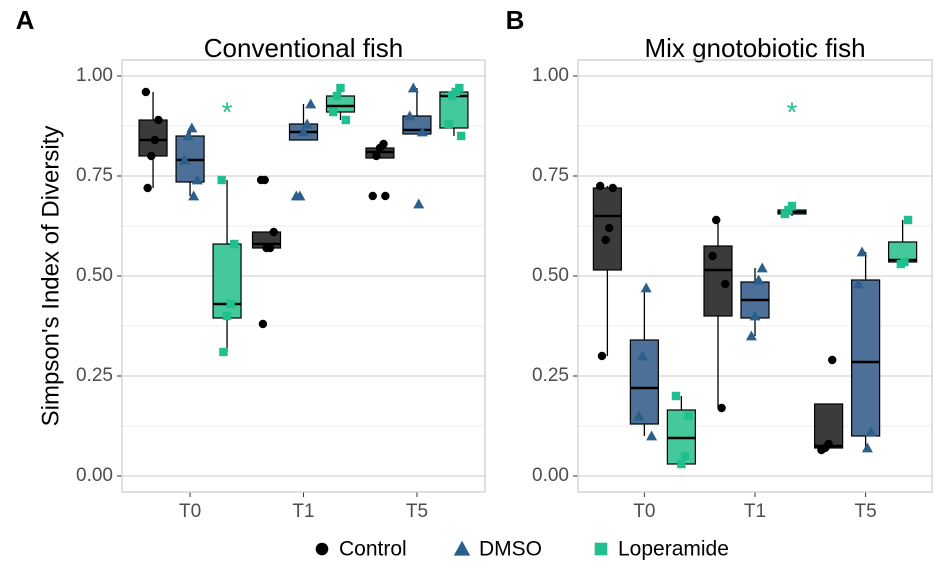  What do you see at coordinates (515, 20) in the screenshot?
I see `panel-label: B` at bounding box center [515, 20].